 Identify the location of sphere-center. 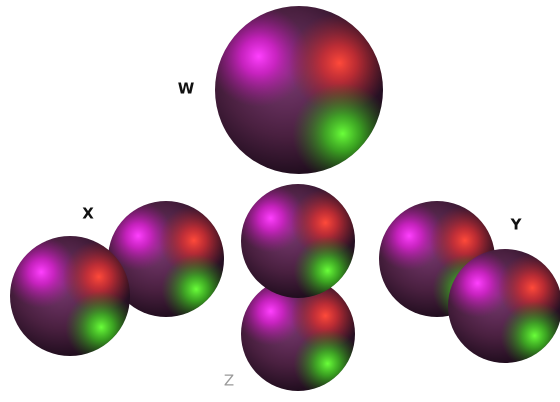
(298, 241).